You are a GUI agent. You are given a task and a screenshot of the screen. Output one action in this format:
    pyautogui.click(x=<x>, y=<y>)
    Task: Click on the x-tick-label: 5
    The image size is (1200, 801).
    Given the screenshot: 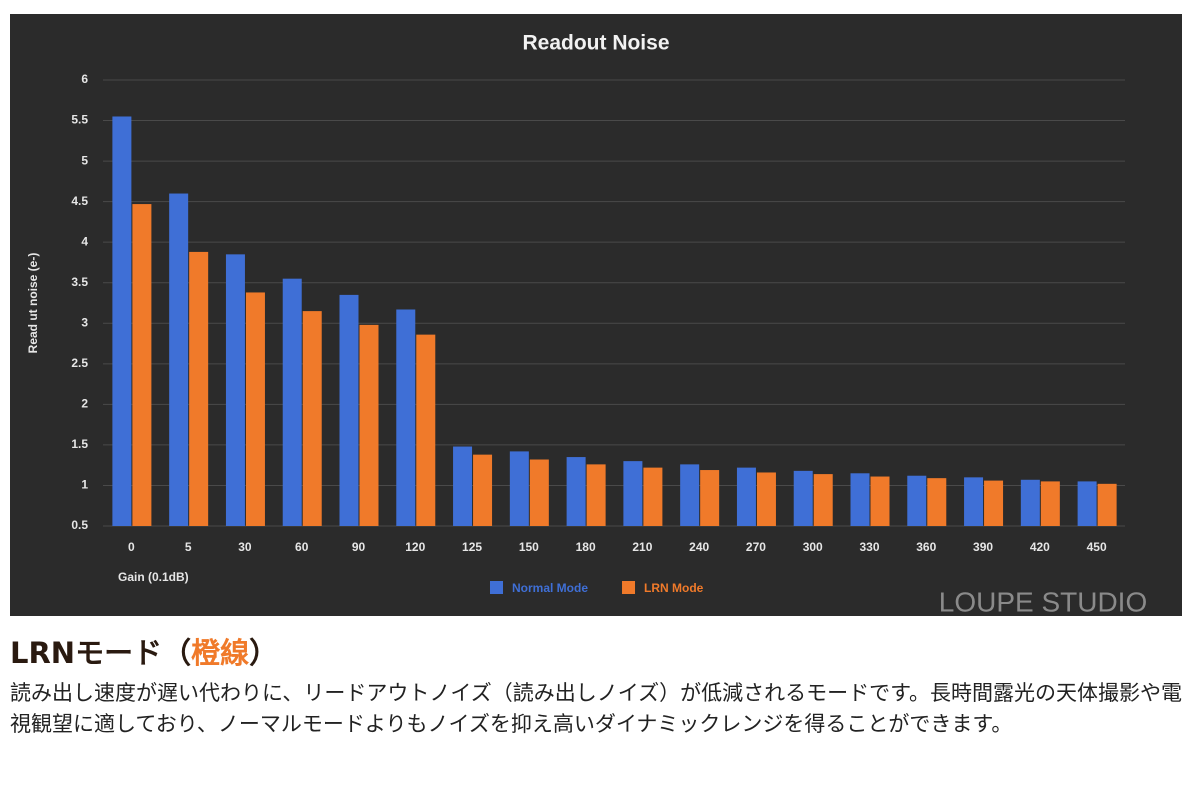 What is the action you would take?
    pyautogui.click(x=188, y=547)
    